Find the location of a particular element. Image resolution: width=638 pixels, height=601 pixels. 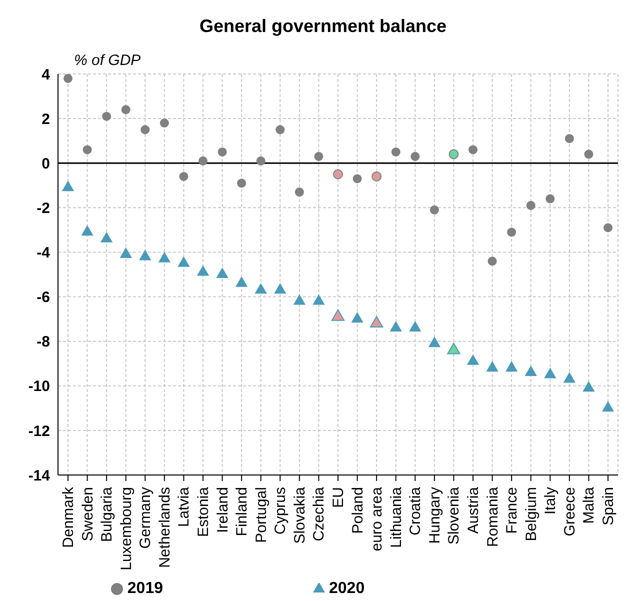

x-tick-label: Germany is located at coordinates (145, 517).